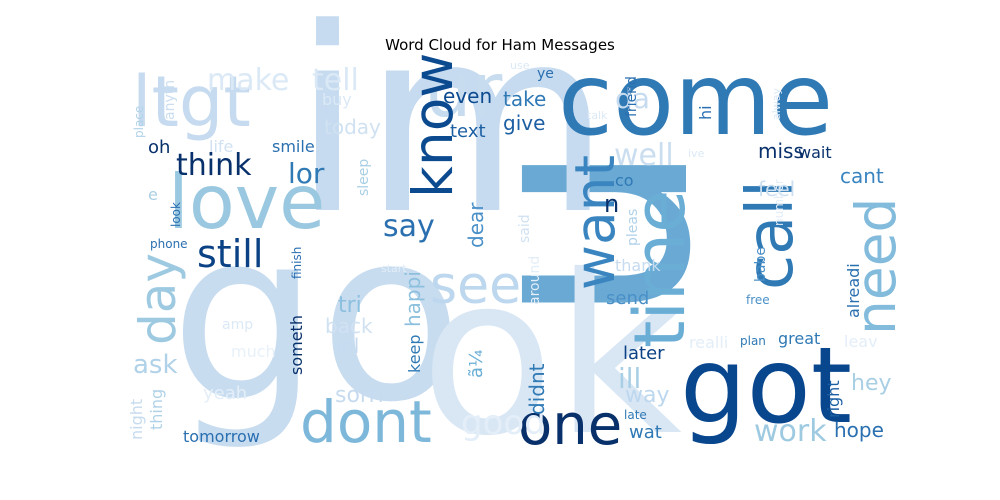 This screenshot has width=1000, height=500. Describe the element at coordinates (225, 393) in the screenshot. I see `word-63: yeah` at that location.